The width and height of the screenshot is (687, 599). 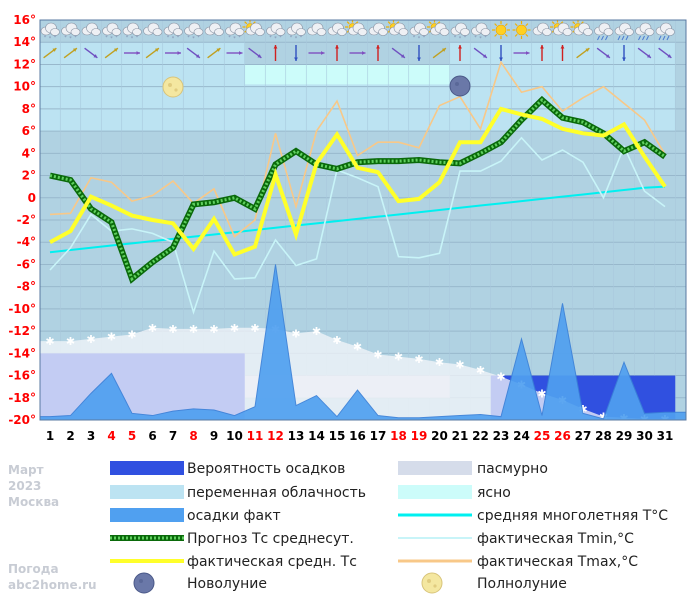 What do you see at coordinates (624, 436) in the screenshot?
I see `x-tick-label: 29` at bounding box center [624, 436].